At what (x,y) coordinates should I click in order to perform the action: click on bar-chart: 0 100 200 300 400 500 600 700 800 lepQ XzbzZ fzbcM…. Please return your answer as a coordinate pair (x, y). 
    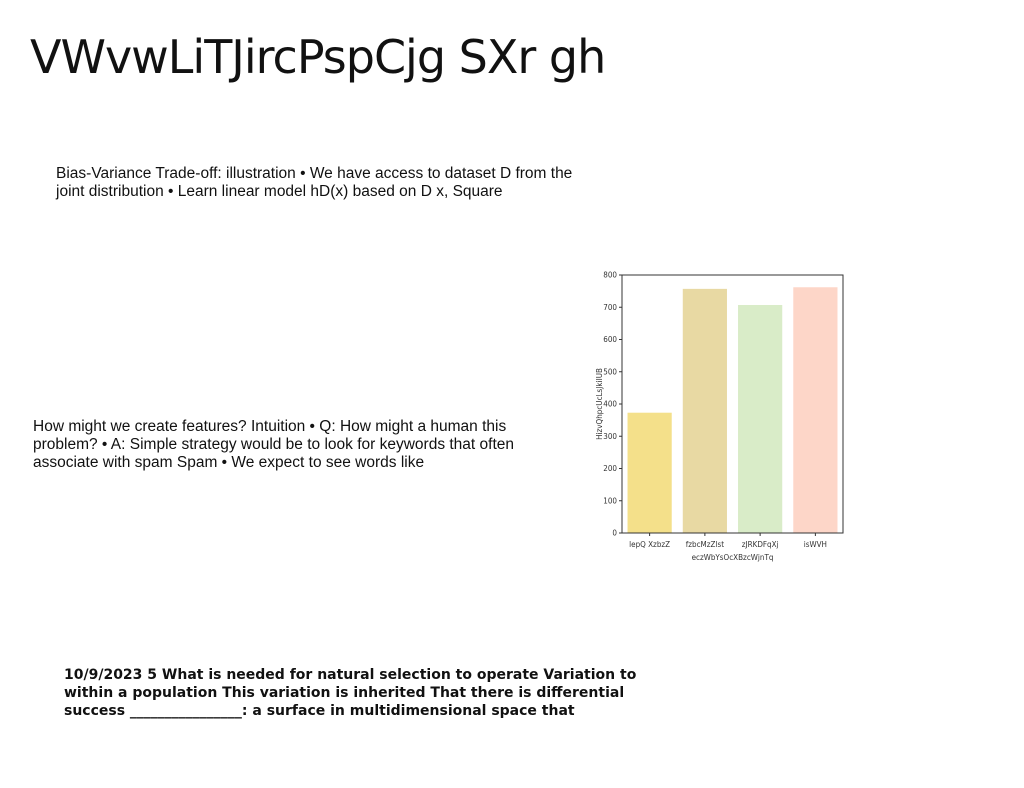
    Looking at the image, I should click on (719, 416).